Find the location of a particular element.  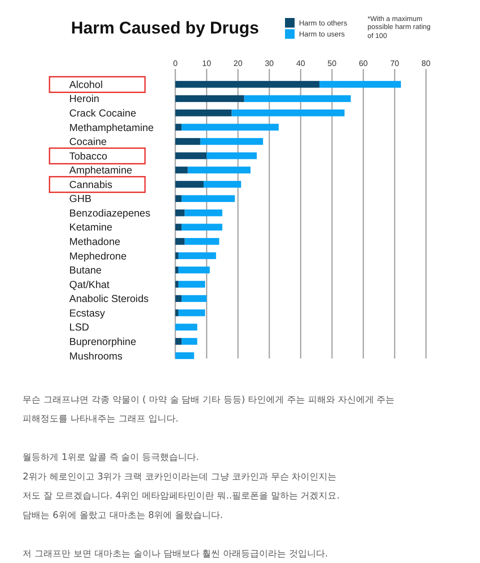

y-tick-label: LSD is located at coordinates (79, 328).